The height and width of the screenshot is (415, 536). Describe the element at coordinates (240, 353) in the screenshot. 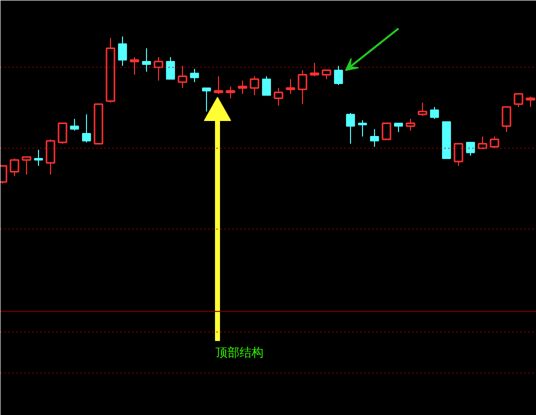

I see `text: 顶部结构` at that location.